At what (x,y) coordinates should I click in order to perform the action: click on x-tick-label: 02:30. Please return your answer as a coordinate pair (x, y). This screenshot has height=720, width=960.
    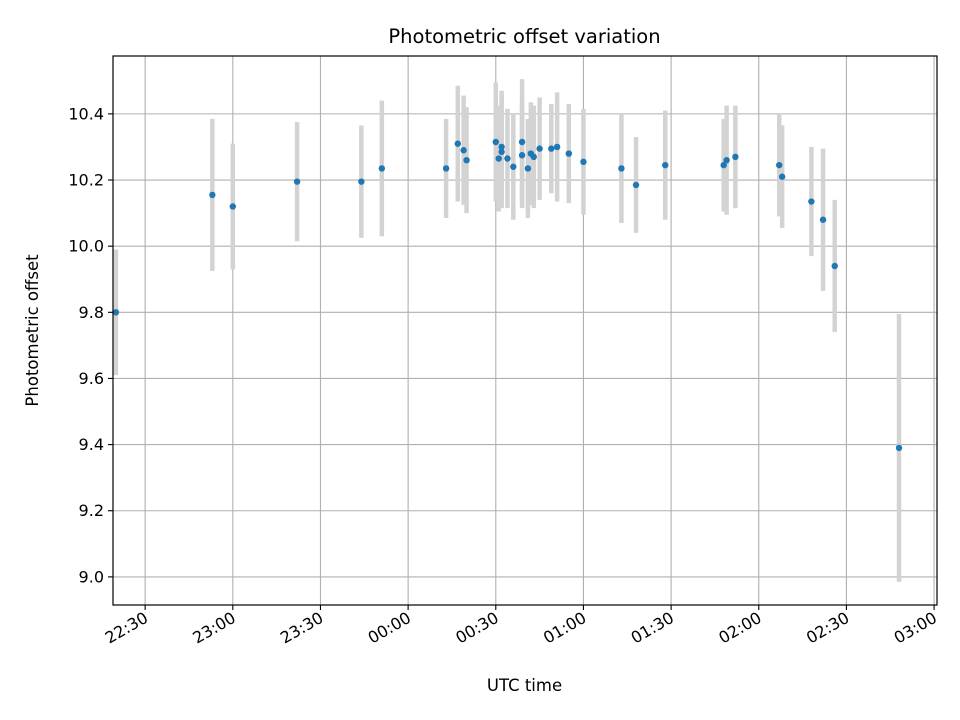
    Looking at the image, I should click on (827, 628).